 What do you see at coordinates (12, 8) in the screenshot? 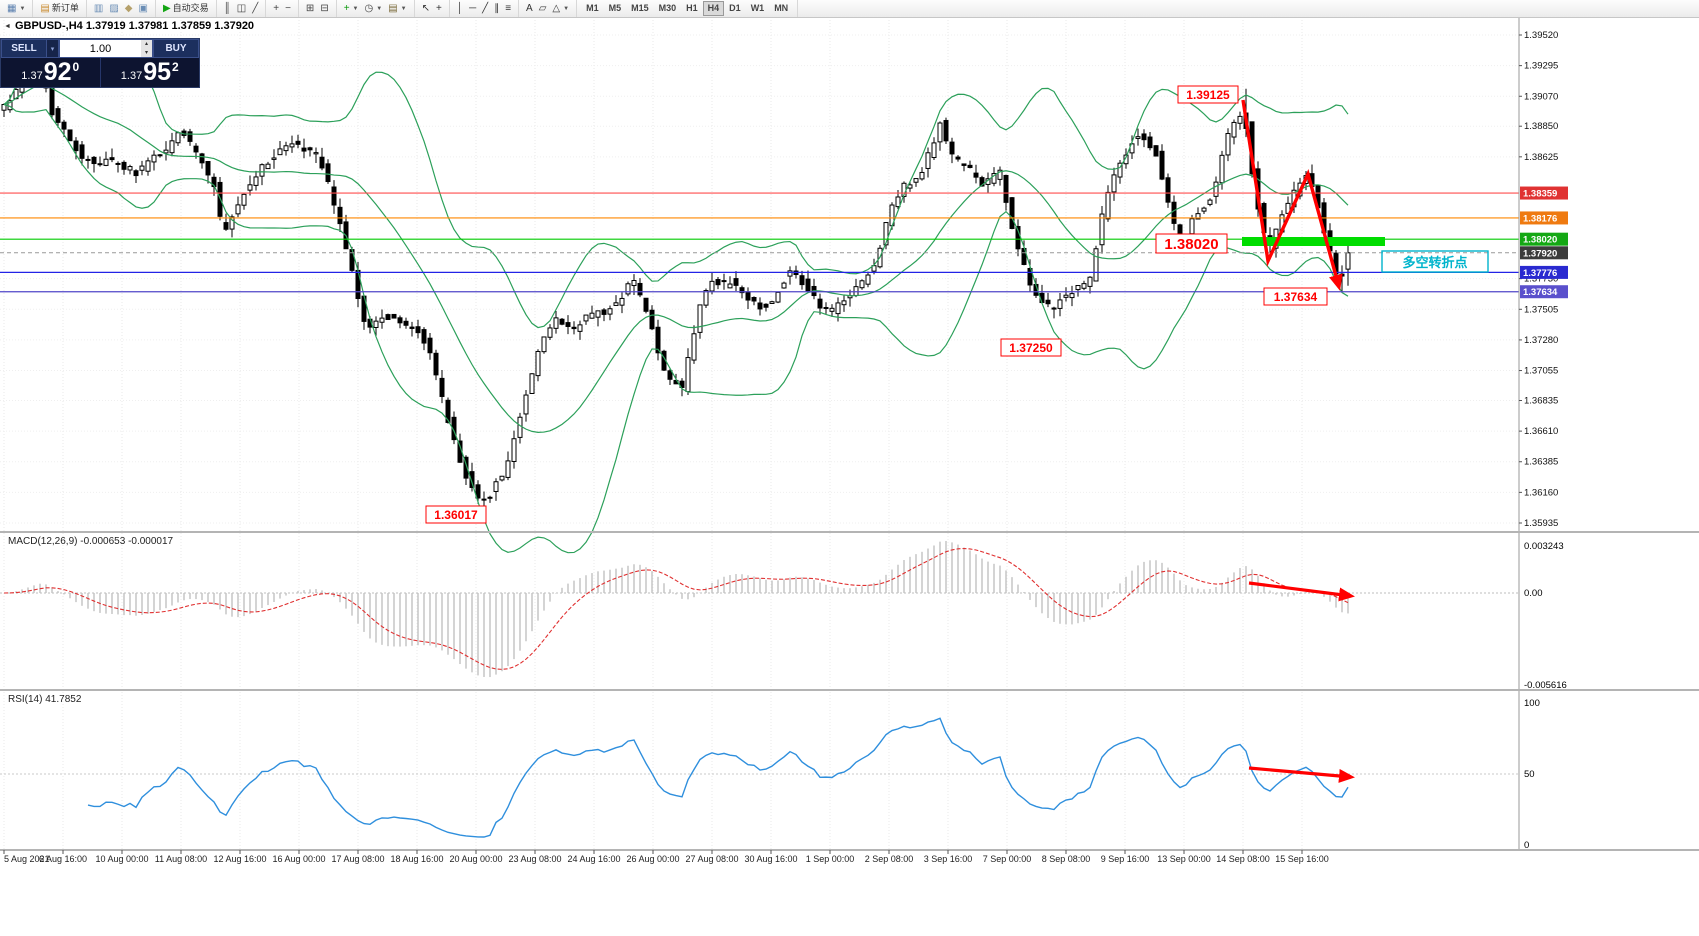
I see `new-chart-icon: ▦` at bounding box center [12, 8].